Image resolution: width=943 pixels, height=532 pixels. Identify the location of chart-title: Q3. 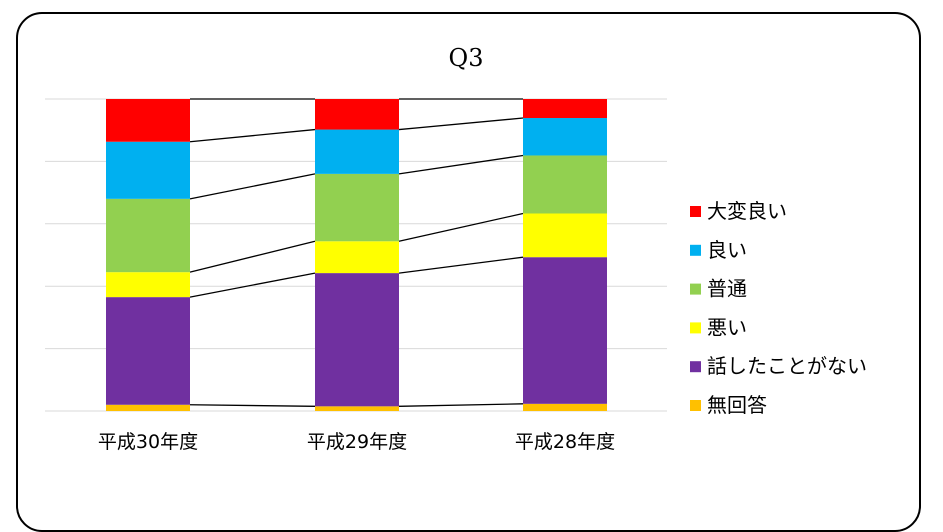
(466, 58).